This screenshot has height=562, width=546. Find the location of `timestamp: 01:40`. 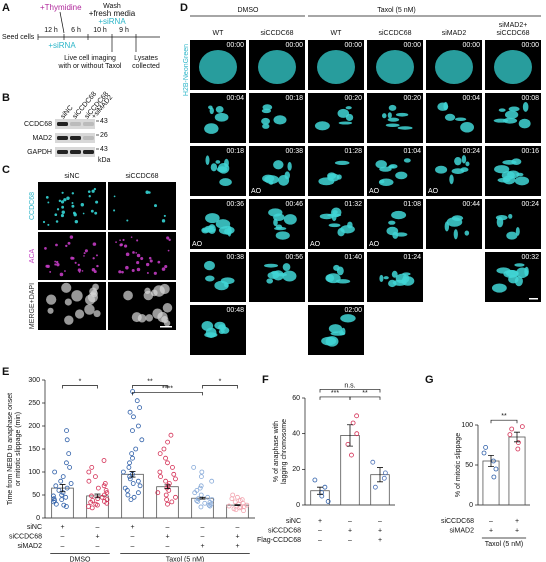

timestamp: 01:40 is located at coordinates (353, 257).